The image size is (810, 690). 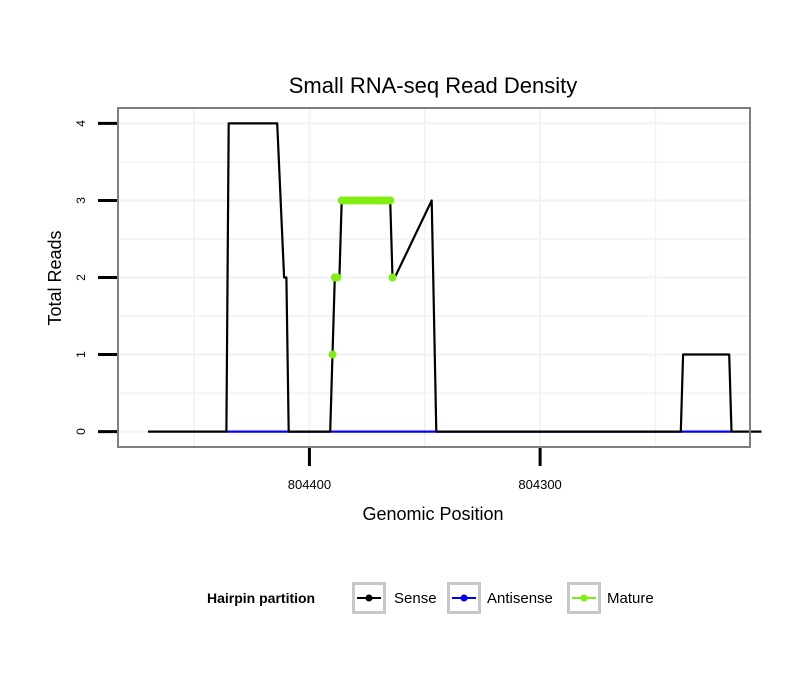 I want to click on y-axis-label: Total Reads, so click(x=55, y=277).